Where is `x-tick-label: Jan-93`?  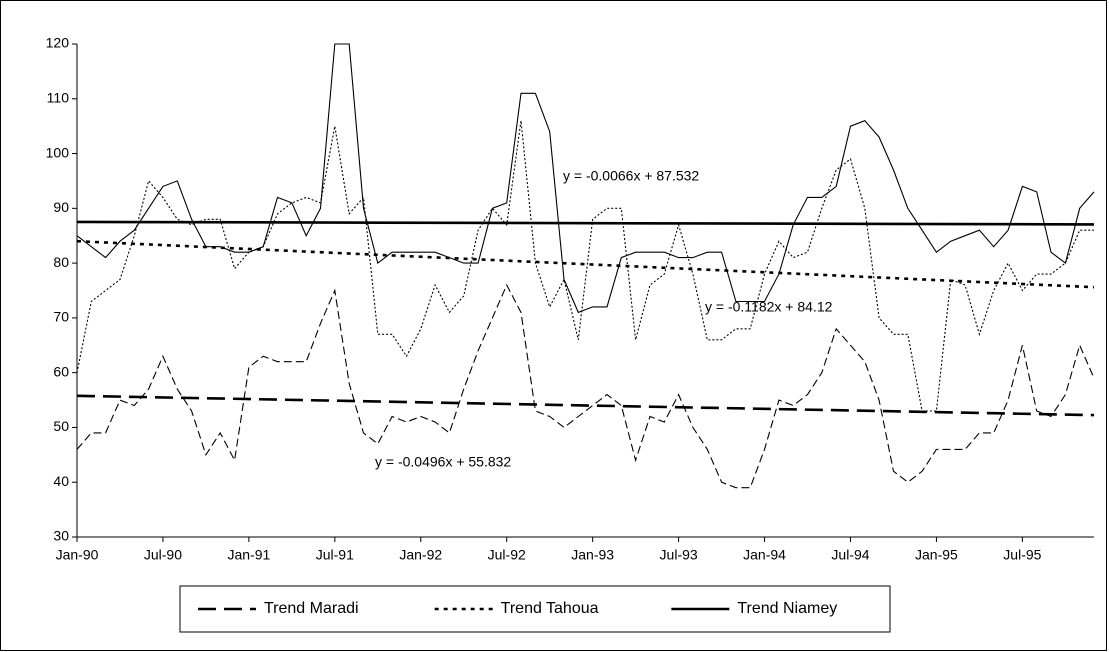
x-tick-label: Jan-93 is located at coordinates (592, 555).